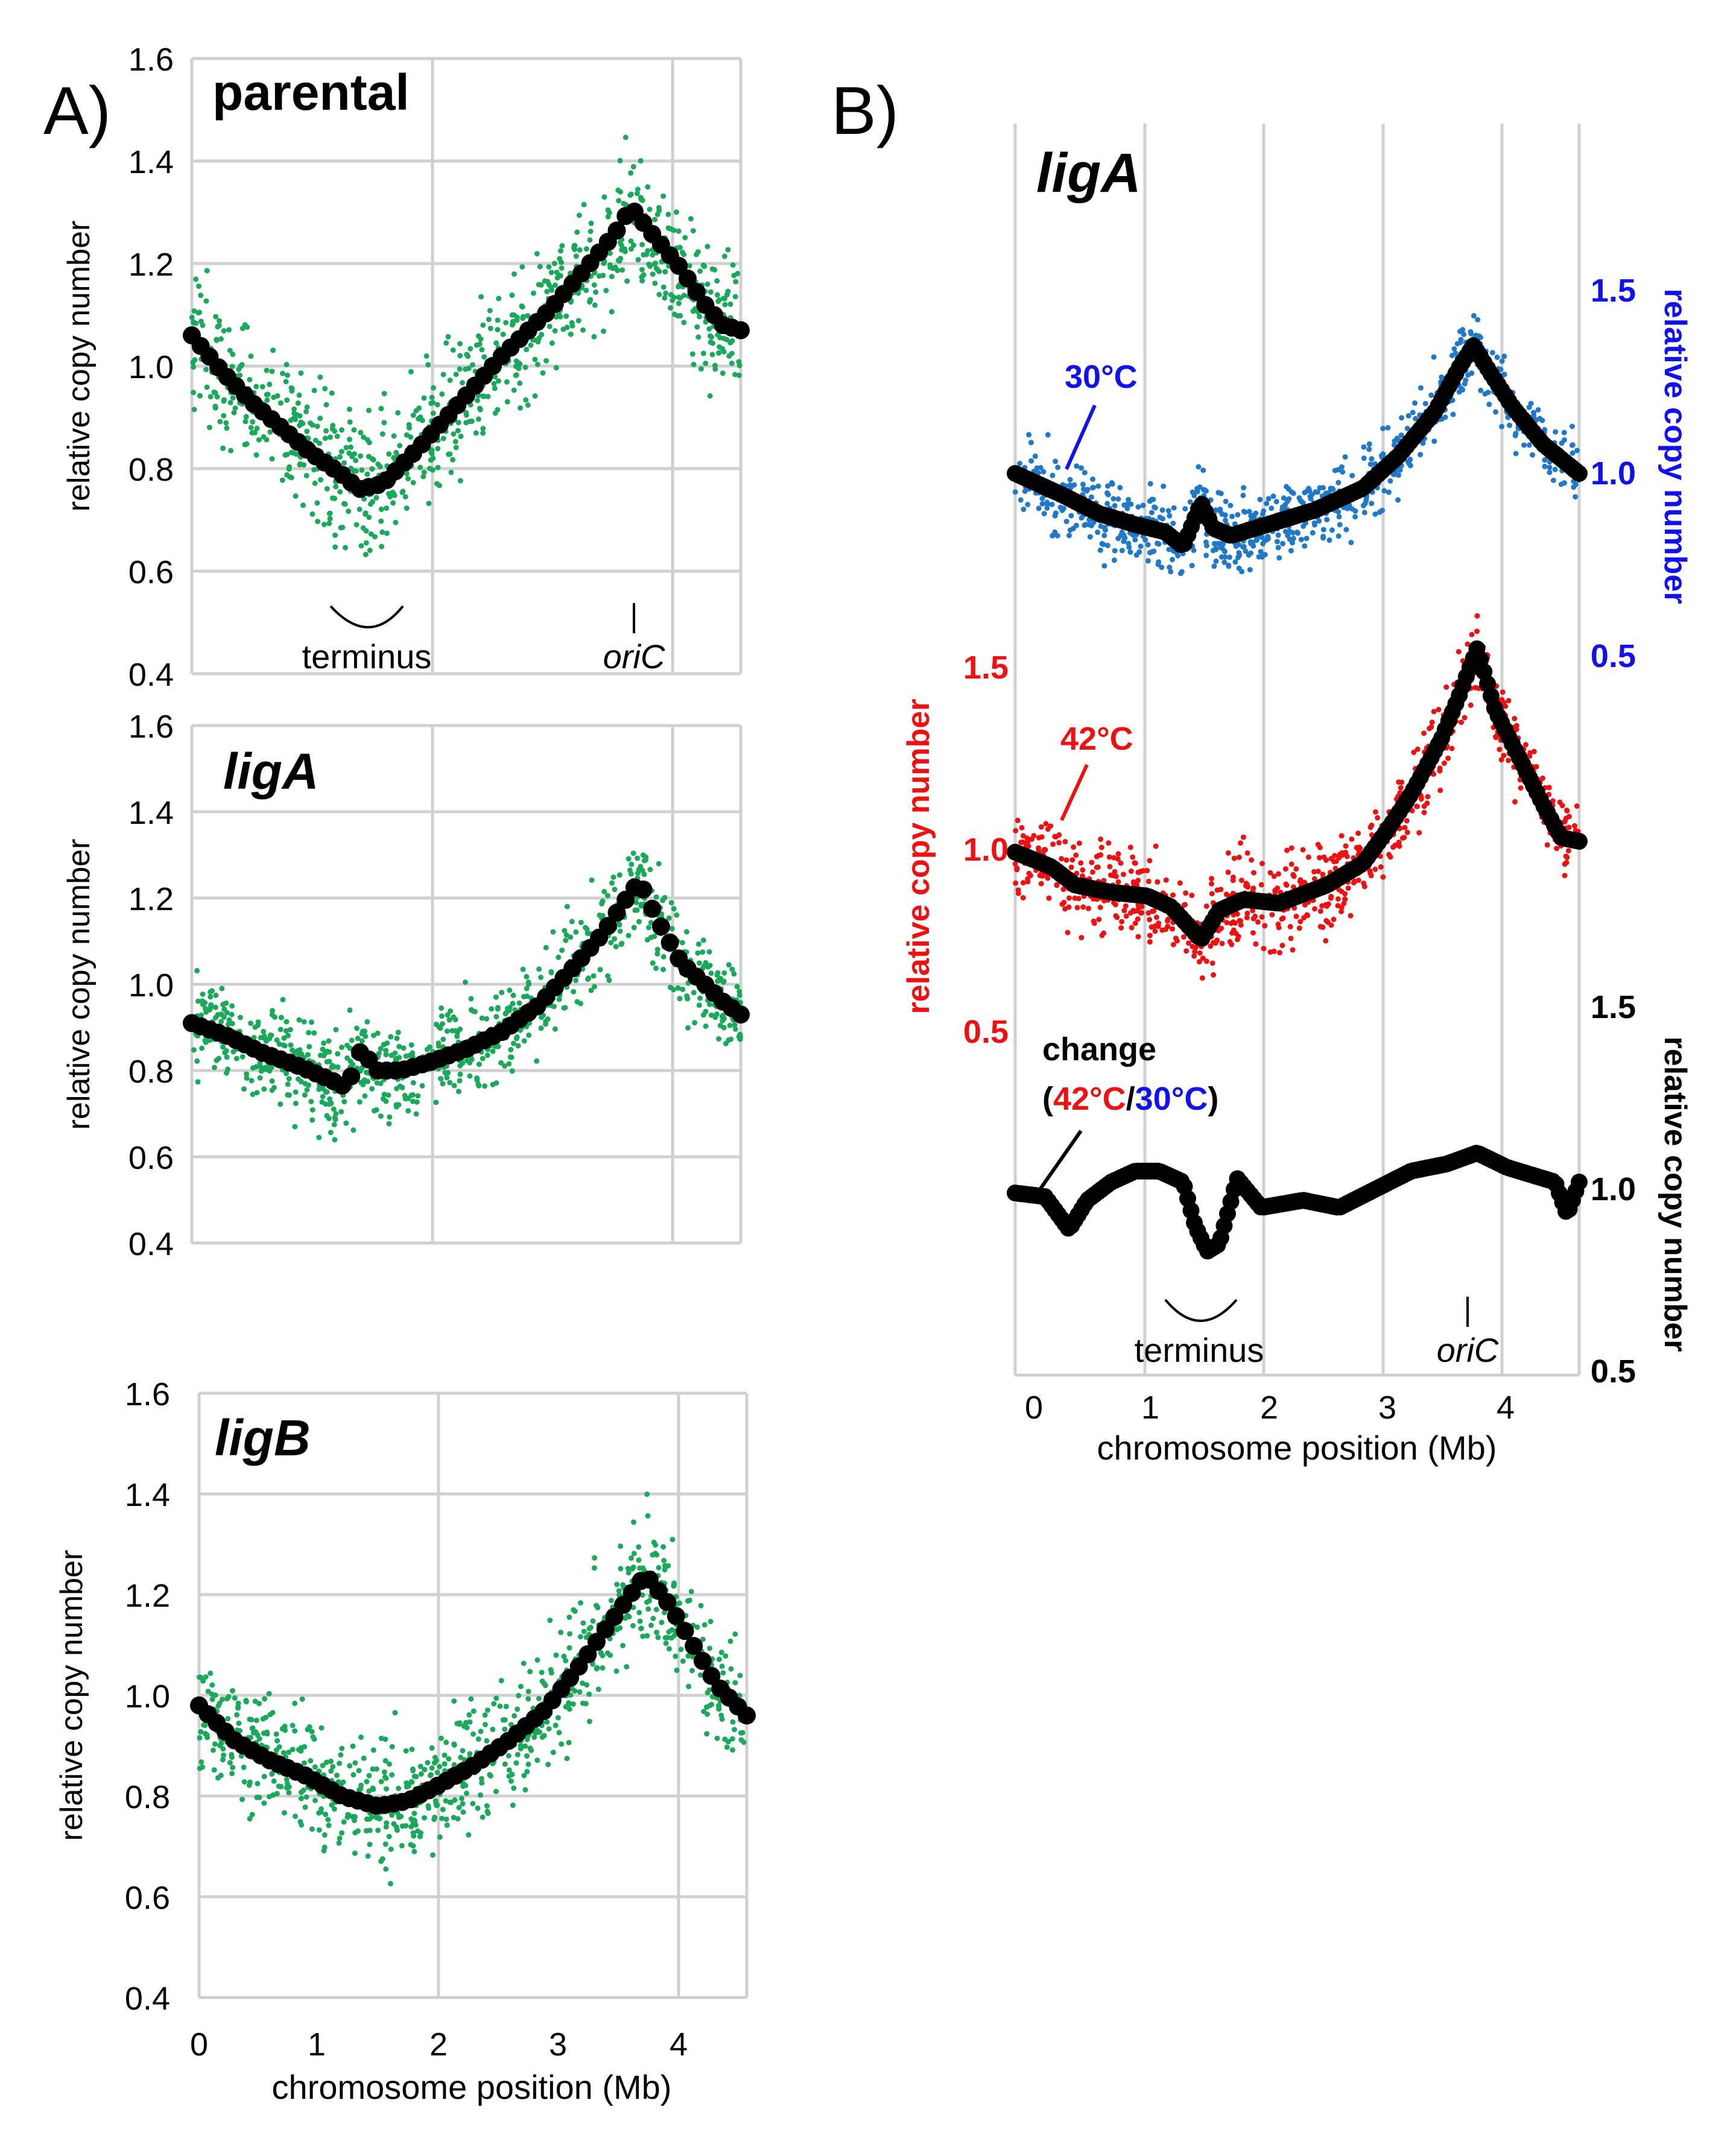 Image resolution: width=1736 pixels, height=2129 pixels. I want to click on smoothed-point, so click(702, 1660).